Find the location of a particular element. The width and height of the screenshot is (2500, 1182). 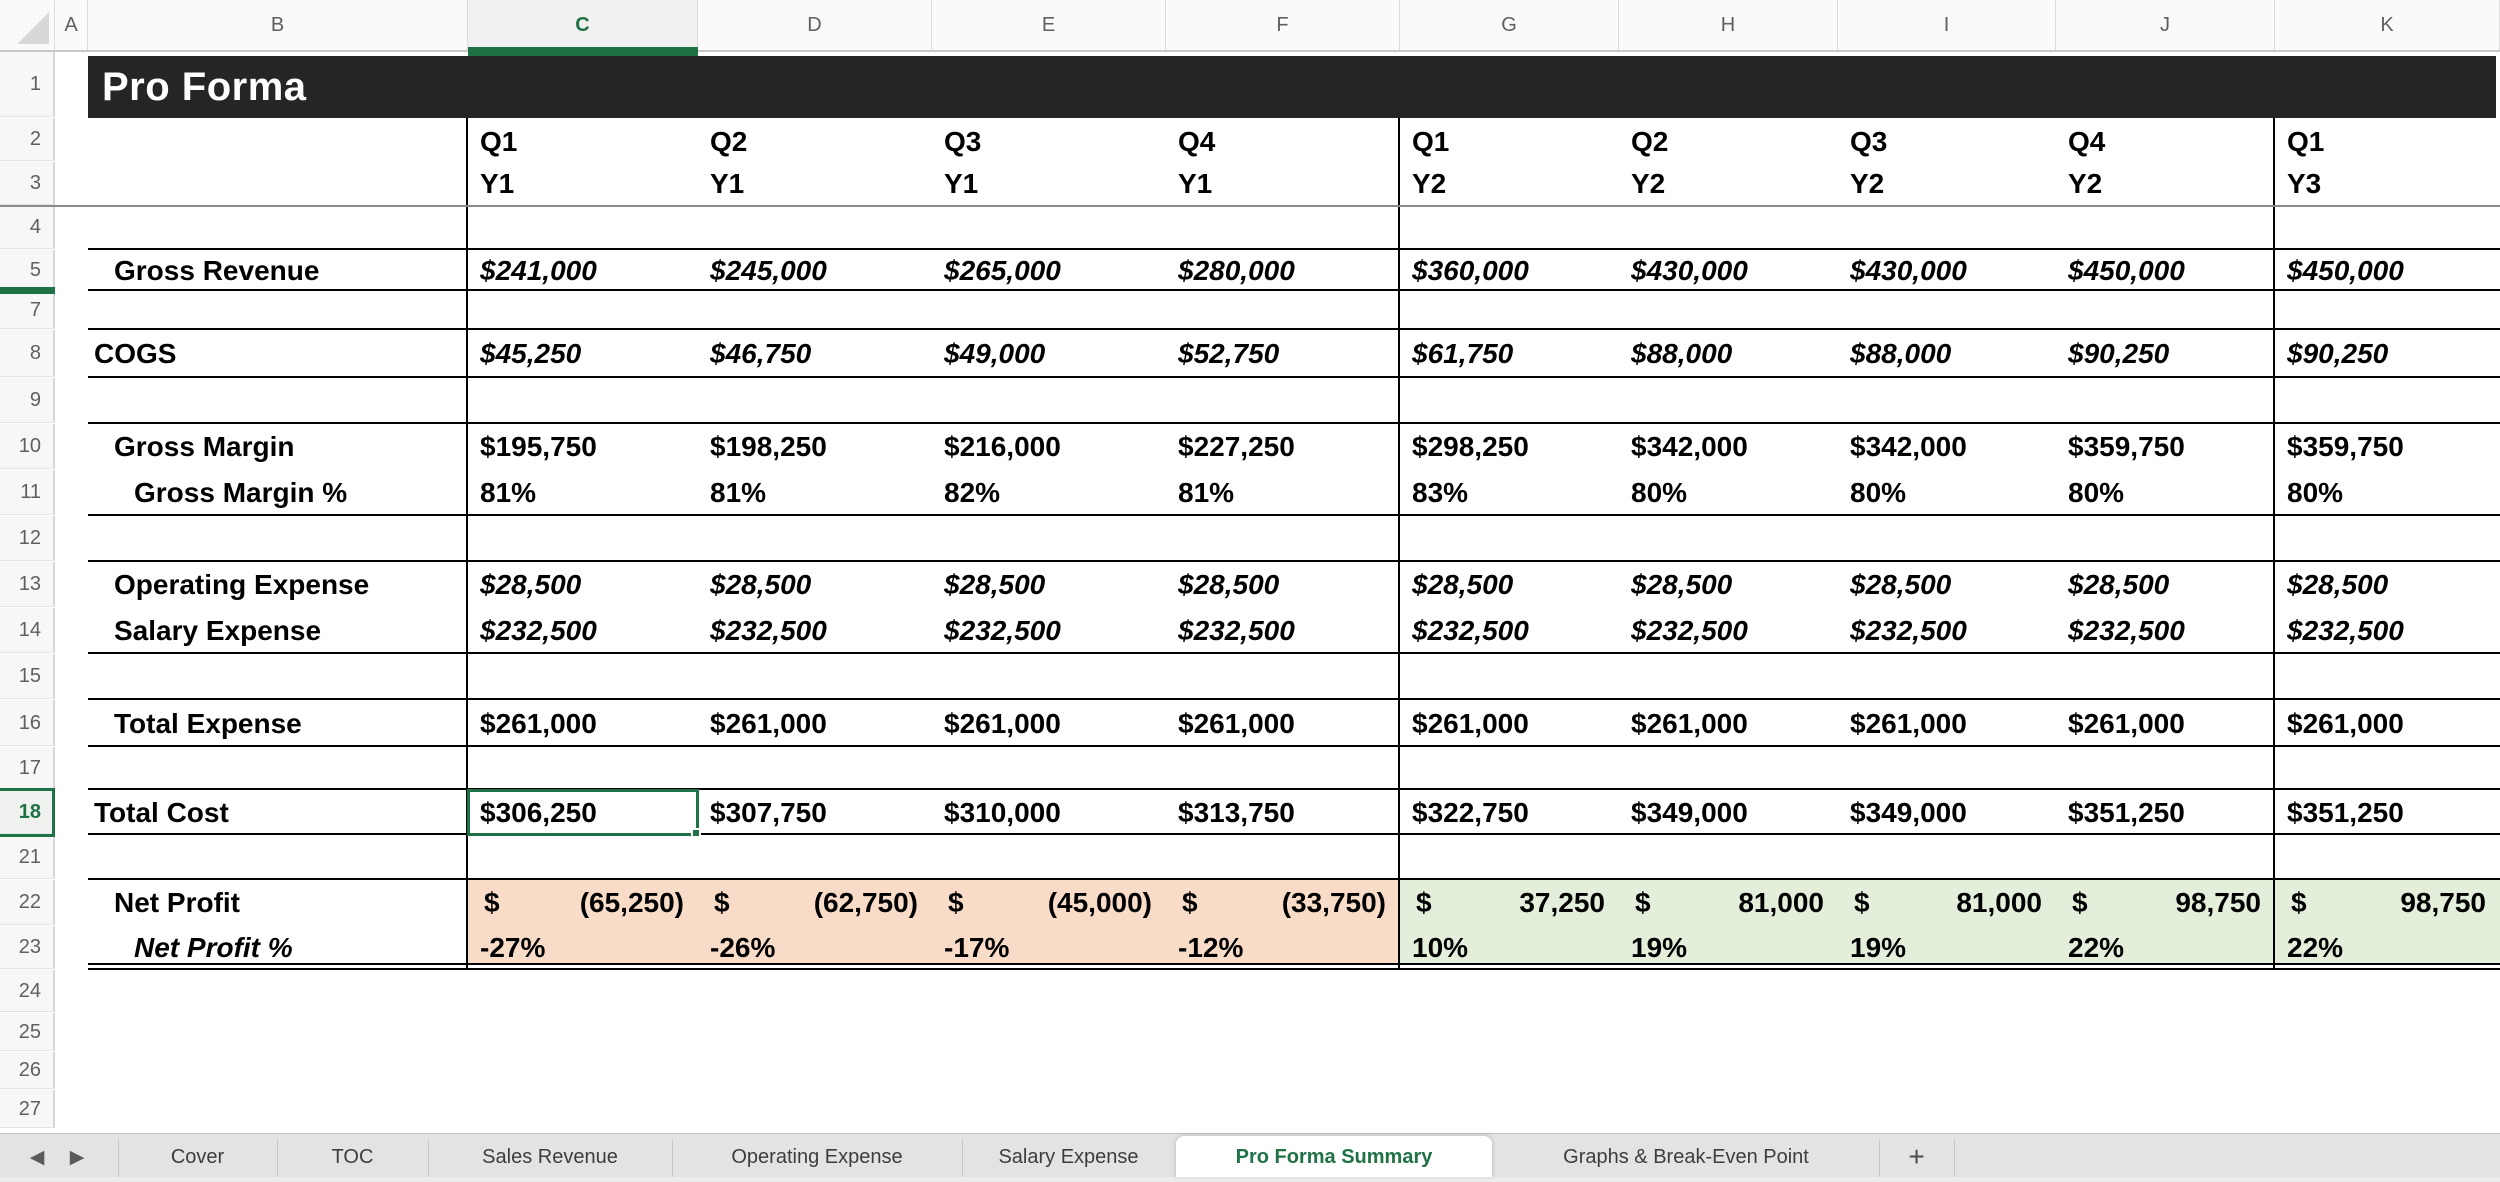

column-header-k: K is located at coordinates (2387, 25).